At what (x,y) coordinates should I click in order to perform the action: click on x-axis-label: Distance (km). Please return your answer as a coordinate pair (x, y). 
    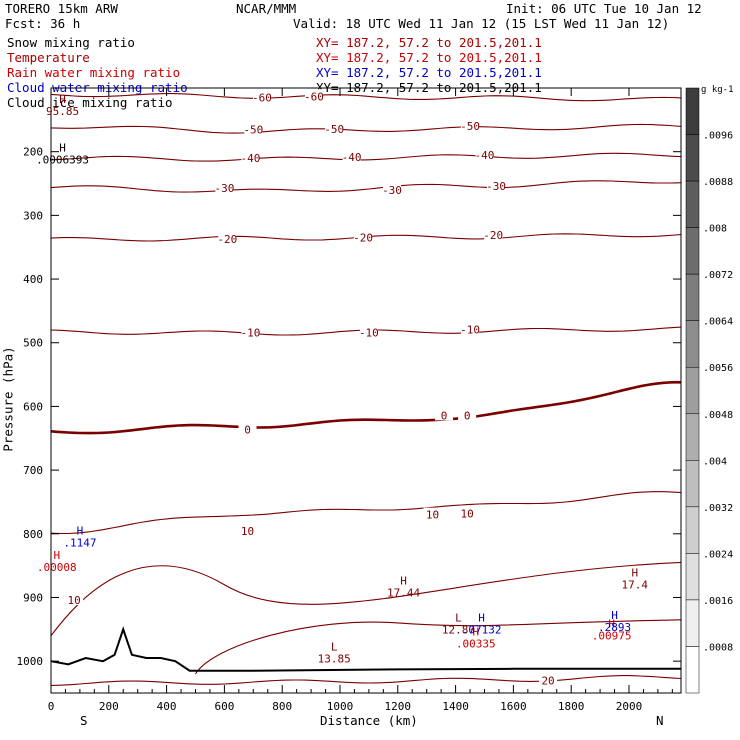
    Looking at the image, I should click on (369, 720).